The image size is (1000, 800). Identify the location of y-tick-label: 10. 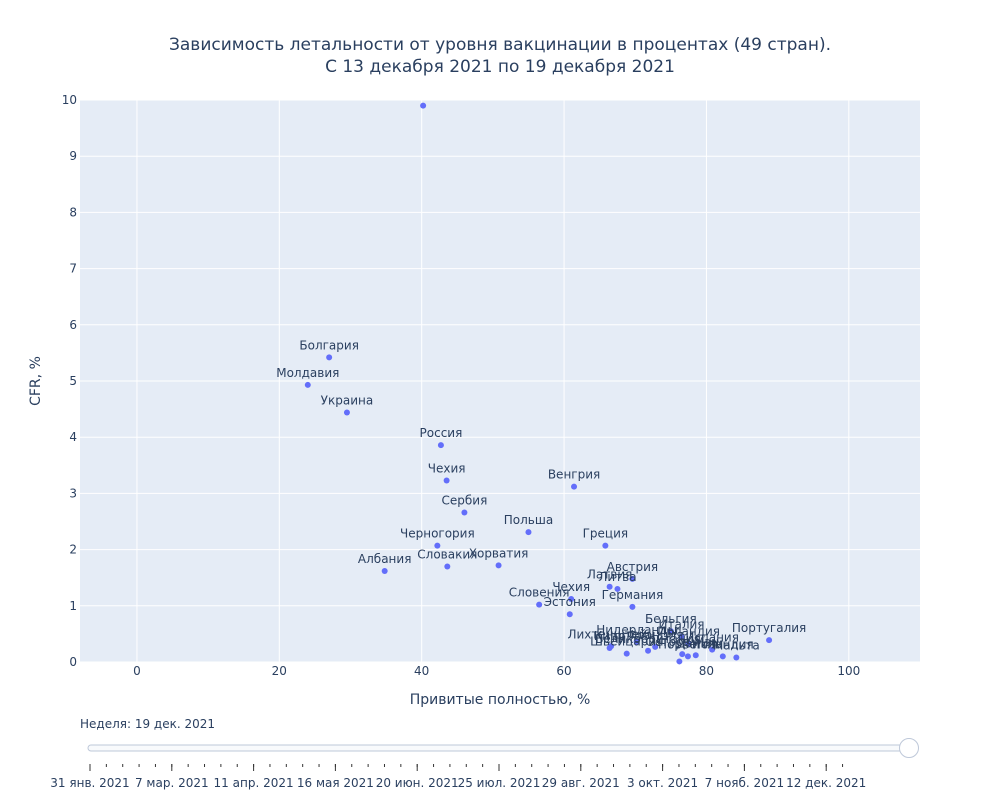
(69, 100).